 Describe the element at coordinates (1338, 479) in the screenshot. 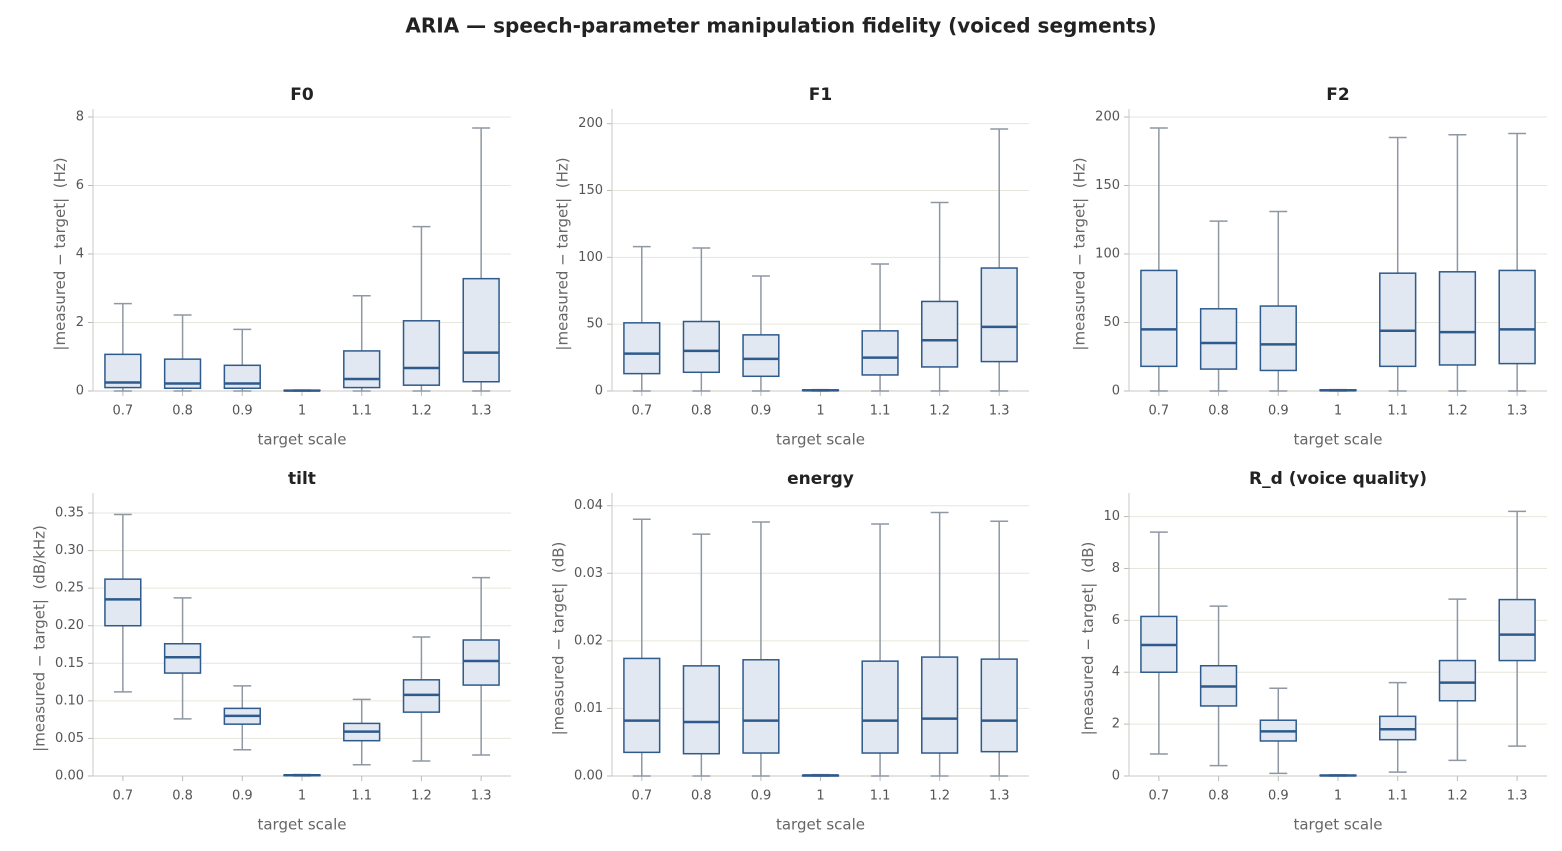

I see `chart-title: R_d (voice quality)` at that location.